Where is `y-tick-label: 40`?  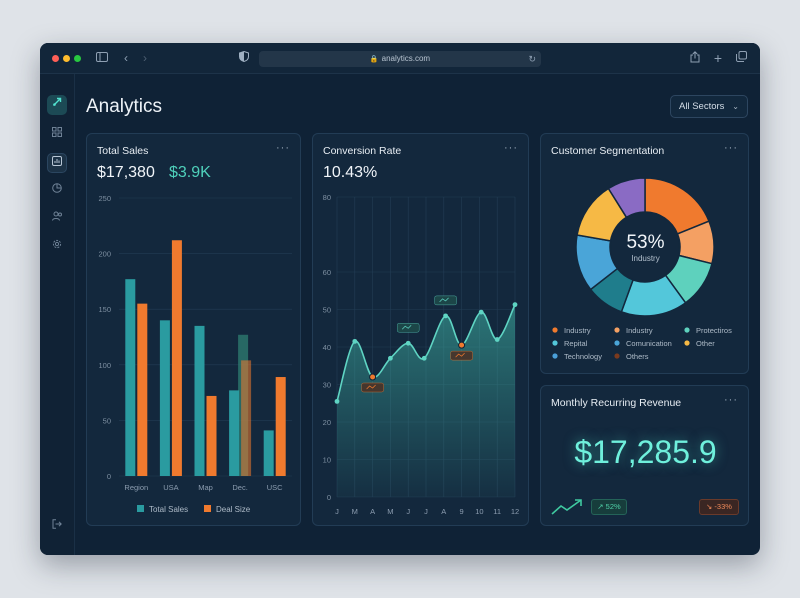
y-tick-label: 40 is located at coordinates (327, 347).